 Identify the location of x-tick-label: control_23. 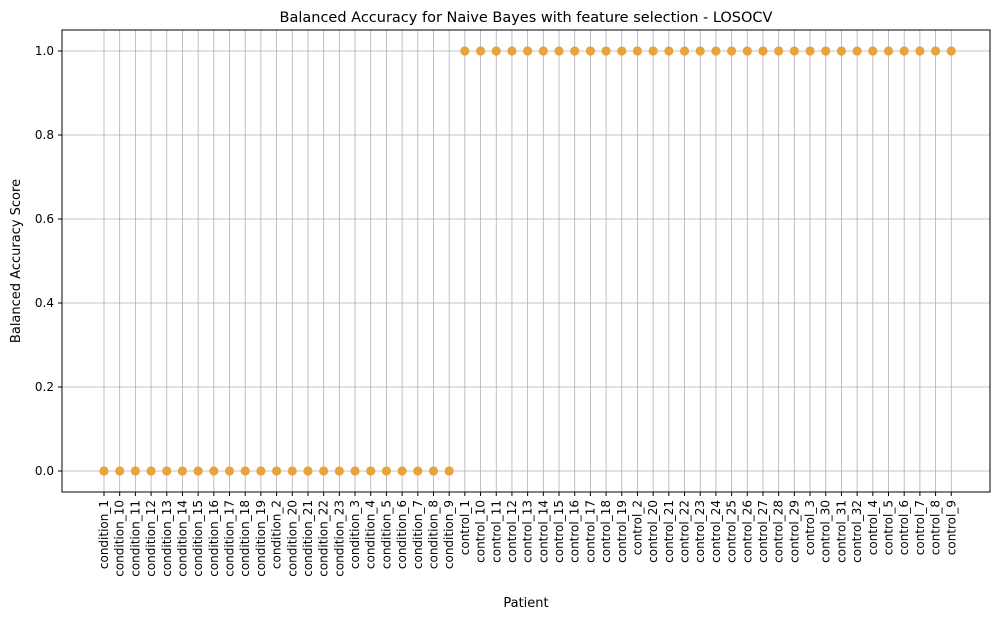
(700, 531).